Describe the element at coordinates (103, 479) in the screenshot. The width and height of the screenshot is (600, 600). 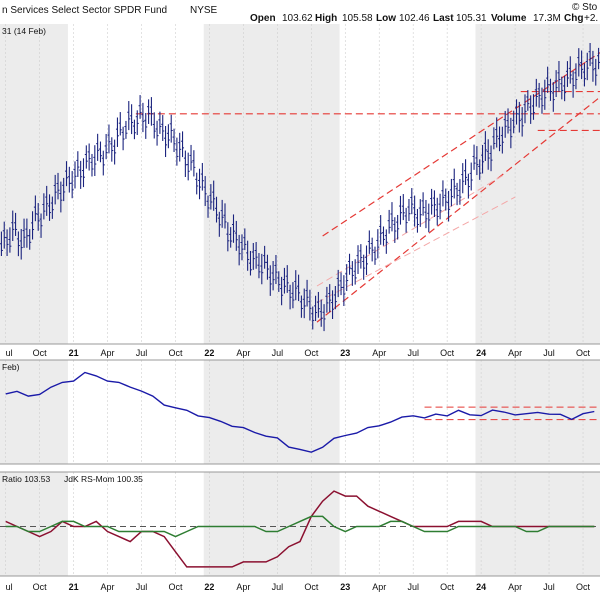
I see `rrg-label-mom: JdK RS-Mom 100.35` at that location.